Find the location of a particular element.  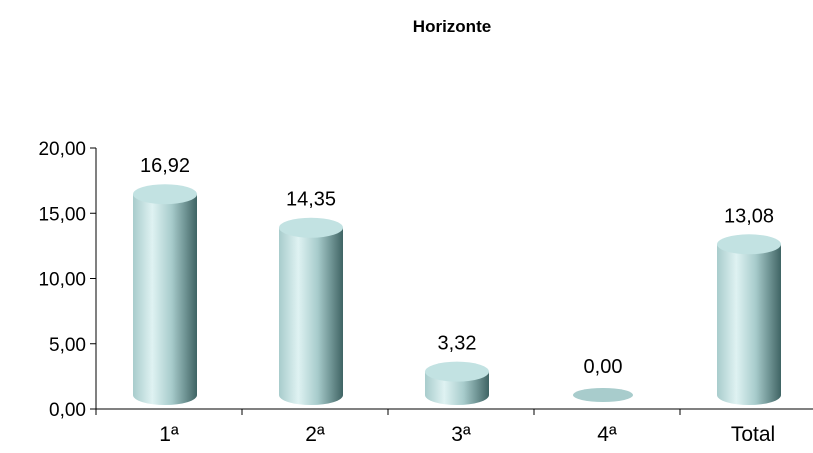

x-tick-label: 1ª is located at coordinates (169, 434).